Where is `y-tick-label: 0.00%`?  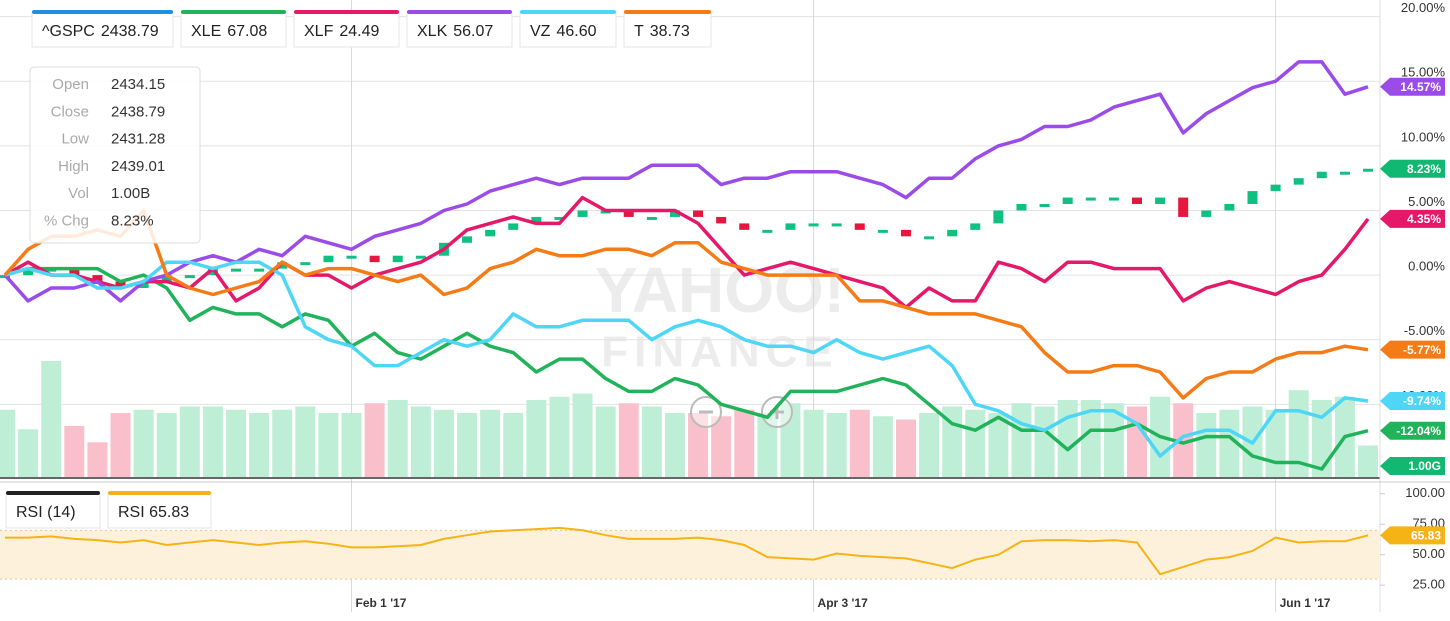 y-tick-label: 0.00% is located at coordinates (1426, 266).